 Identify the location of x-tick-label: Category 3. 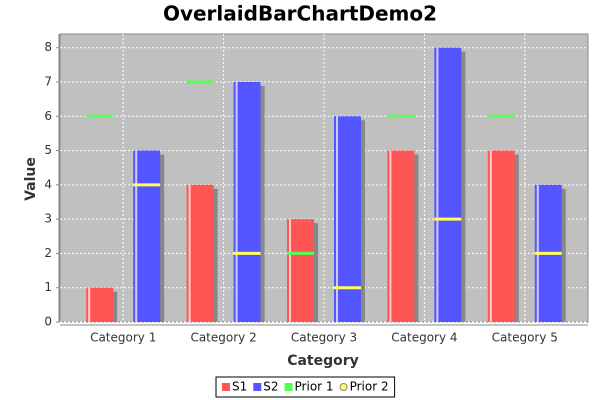
(324, 338).